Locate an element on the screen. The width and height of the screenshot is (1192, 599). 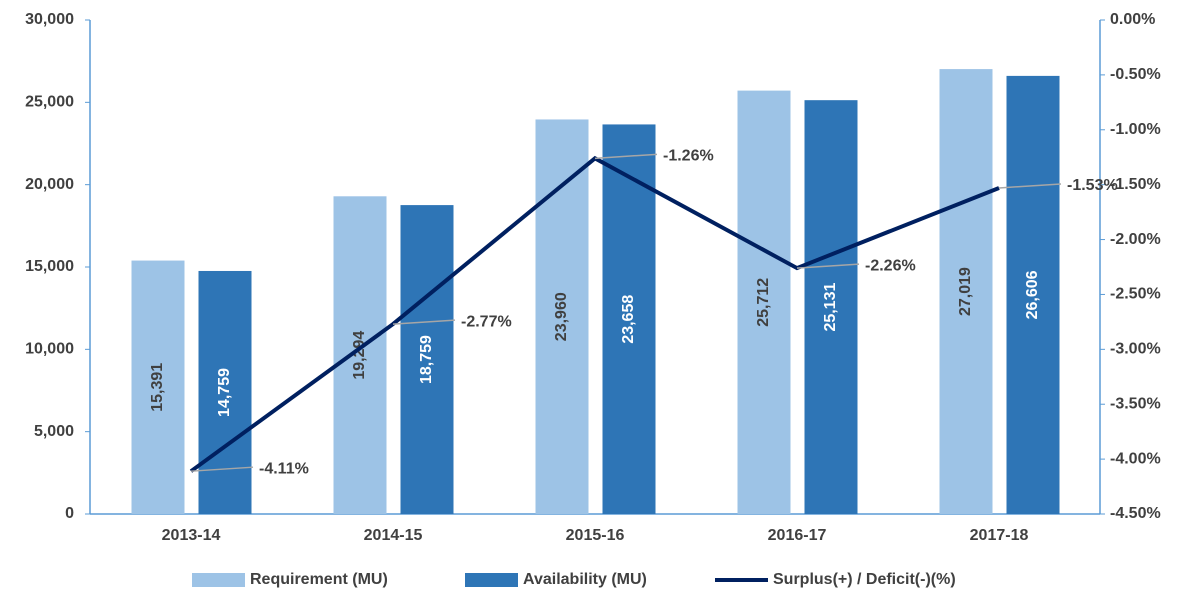
line-value-label: -1.53% is located at coordinates (1092, 185).